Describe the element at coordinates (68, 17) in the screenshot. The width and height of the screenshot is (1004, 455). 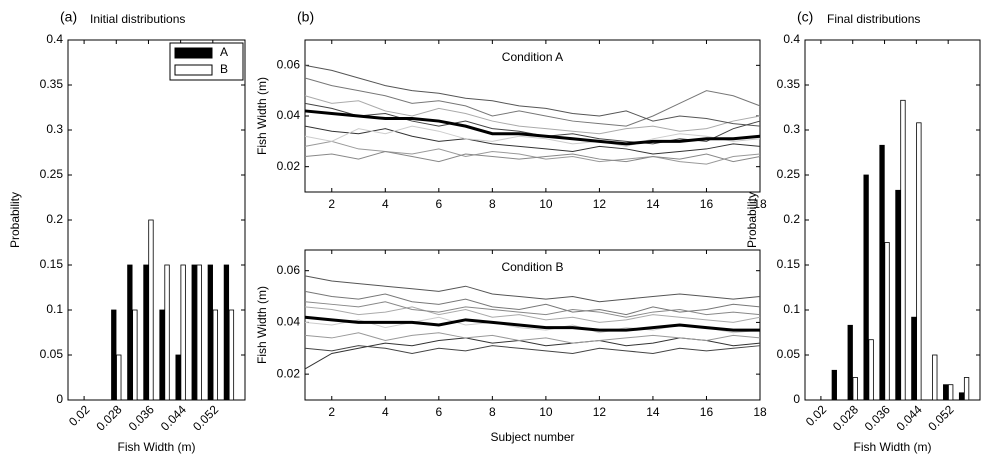
I see `panel-label: (a)` at that location.